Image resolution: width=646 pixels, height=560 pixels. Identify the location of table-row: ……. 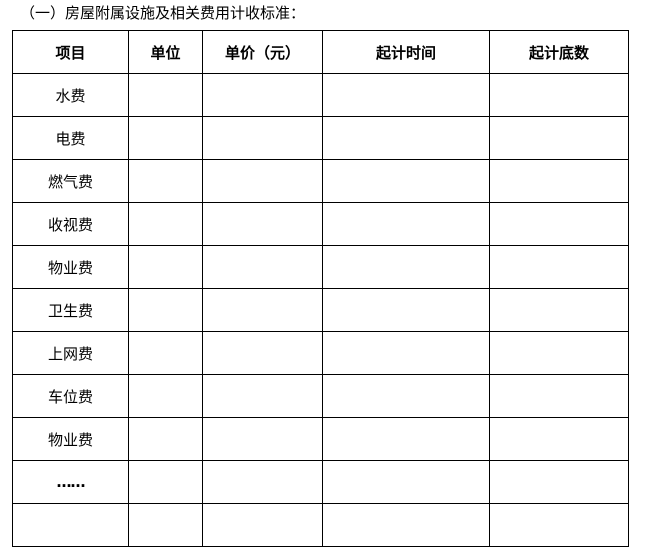
(320, 482).